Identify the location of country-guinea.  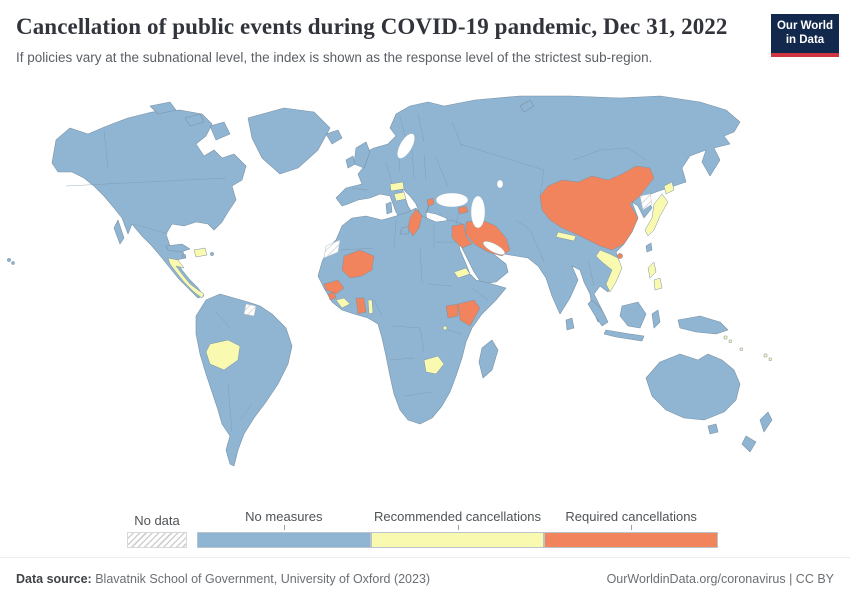
(334, 287).